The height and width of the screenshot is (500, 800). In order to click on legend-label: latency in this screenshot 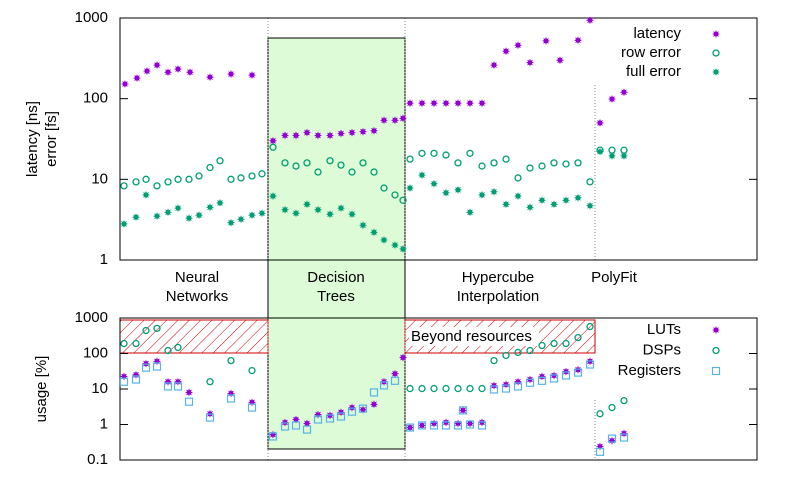, I will do `click(657, 33)`.